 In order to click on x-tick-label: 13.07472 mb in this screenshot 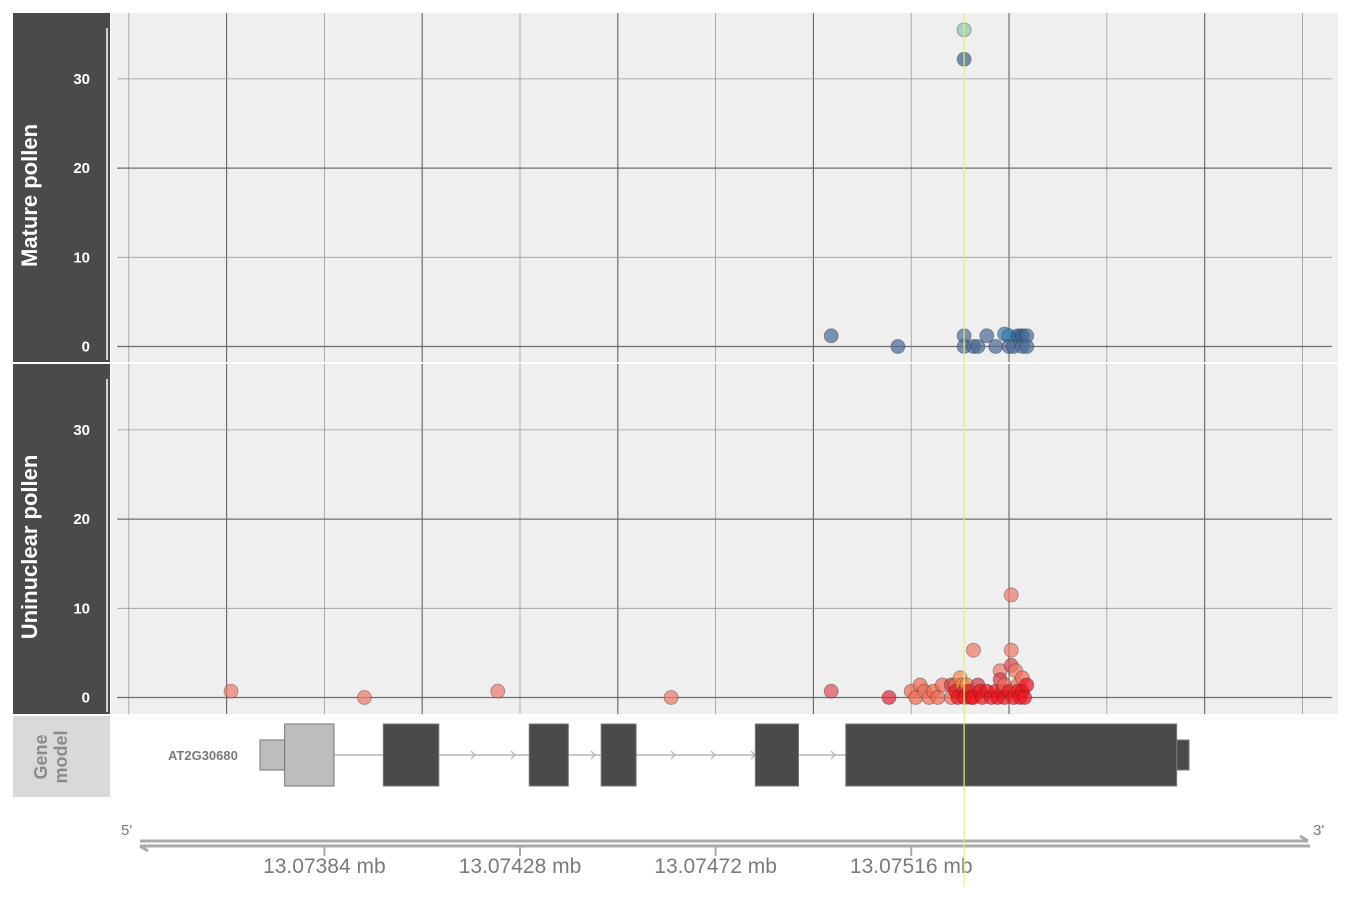, I will do `click(715, 866)`.